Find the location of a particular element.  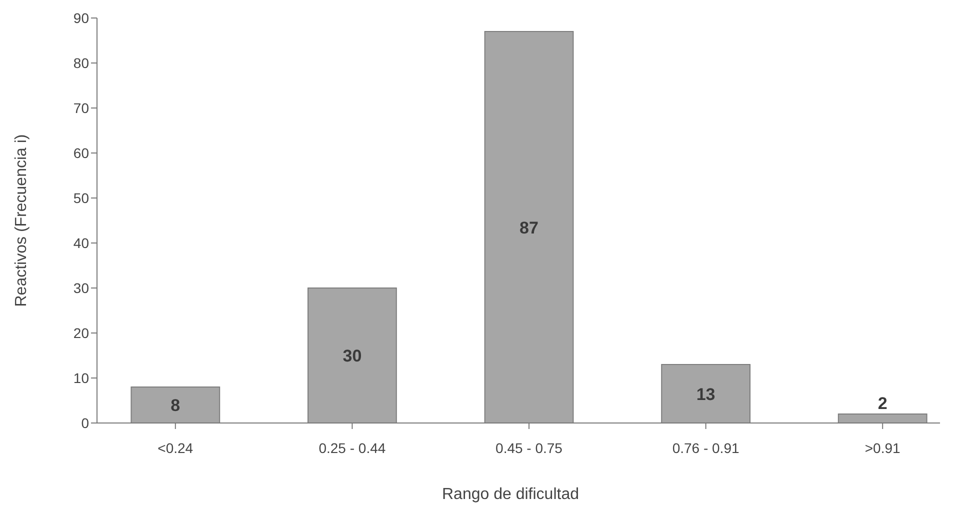

data-label: 2 is located at coordinates (883, 403).